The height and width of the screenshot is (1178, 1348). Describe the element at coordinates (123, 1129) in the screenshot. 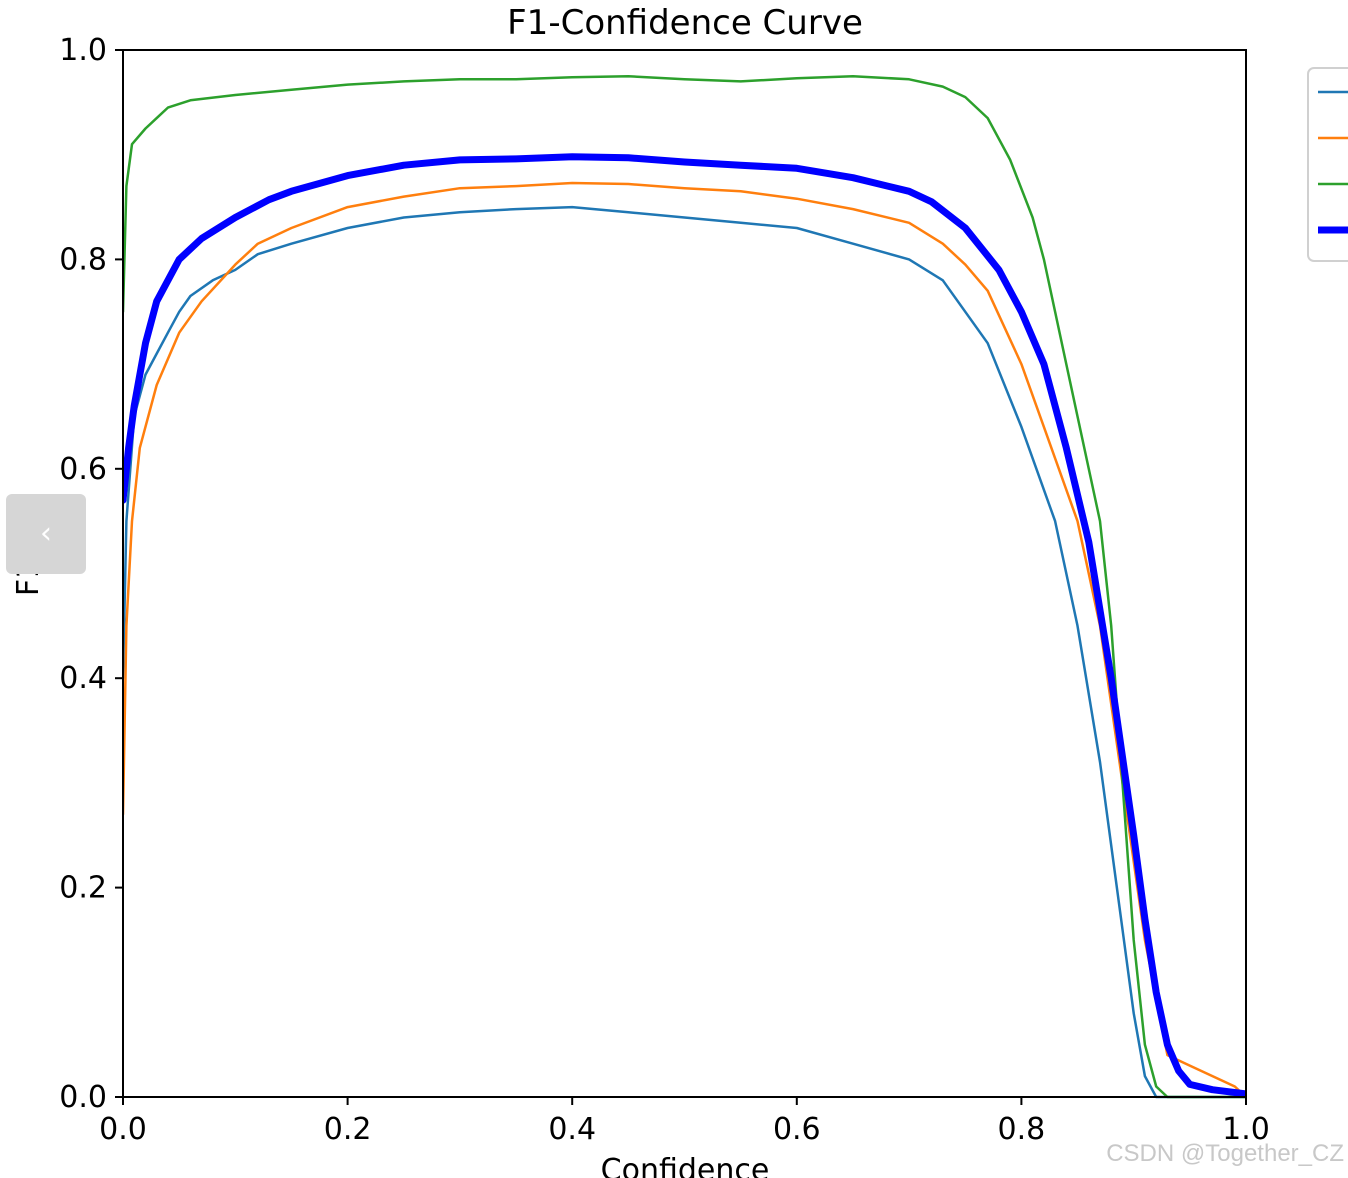

I see `x-tick-label: 0.0` at that location.